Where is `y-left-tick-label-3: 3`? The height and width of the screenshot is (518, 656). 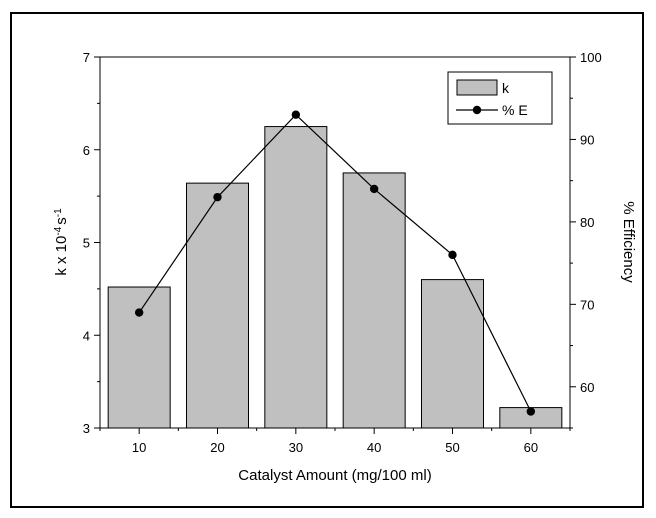 y-left-tick-label-3: 3 is located at coordinates (86, 428).